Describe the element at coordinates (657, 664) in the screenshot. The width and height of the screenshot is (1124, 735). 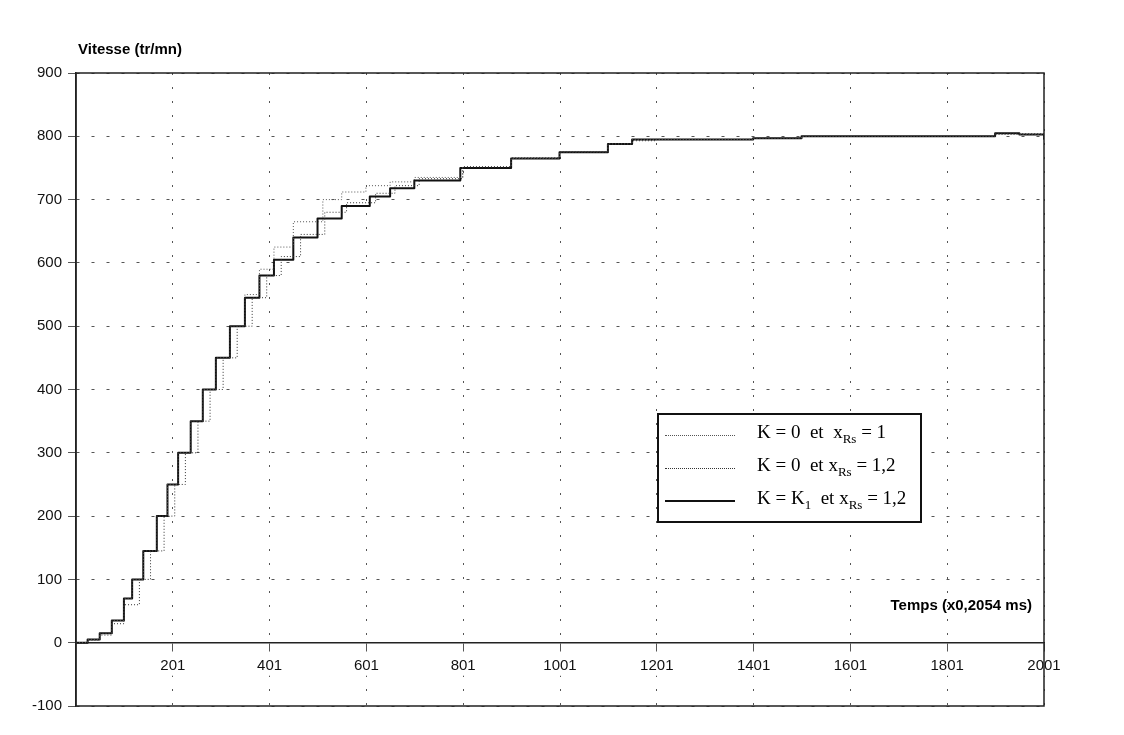
I see `x-tick-label: 1201` at that location.